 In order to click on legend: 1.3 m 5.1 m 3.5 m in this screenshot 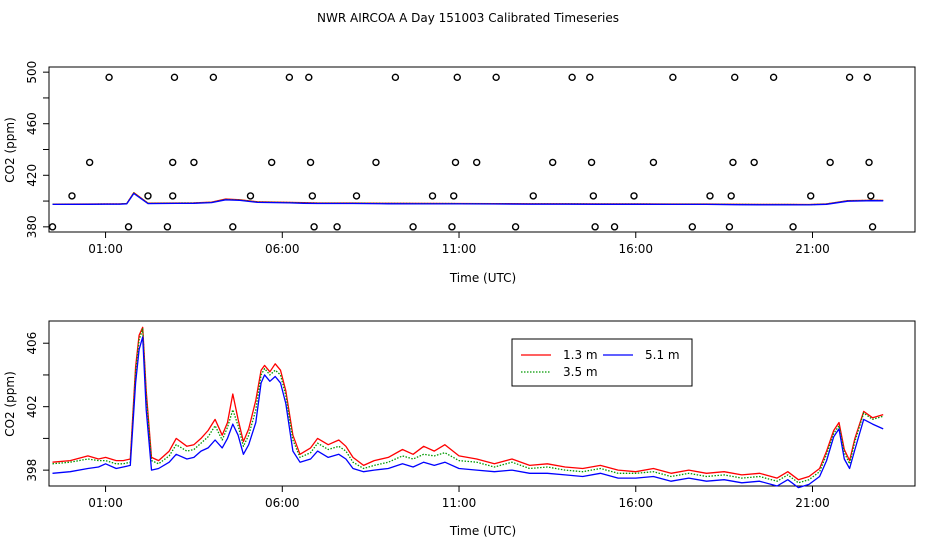, I will do `click(602, 362)`.